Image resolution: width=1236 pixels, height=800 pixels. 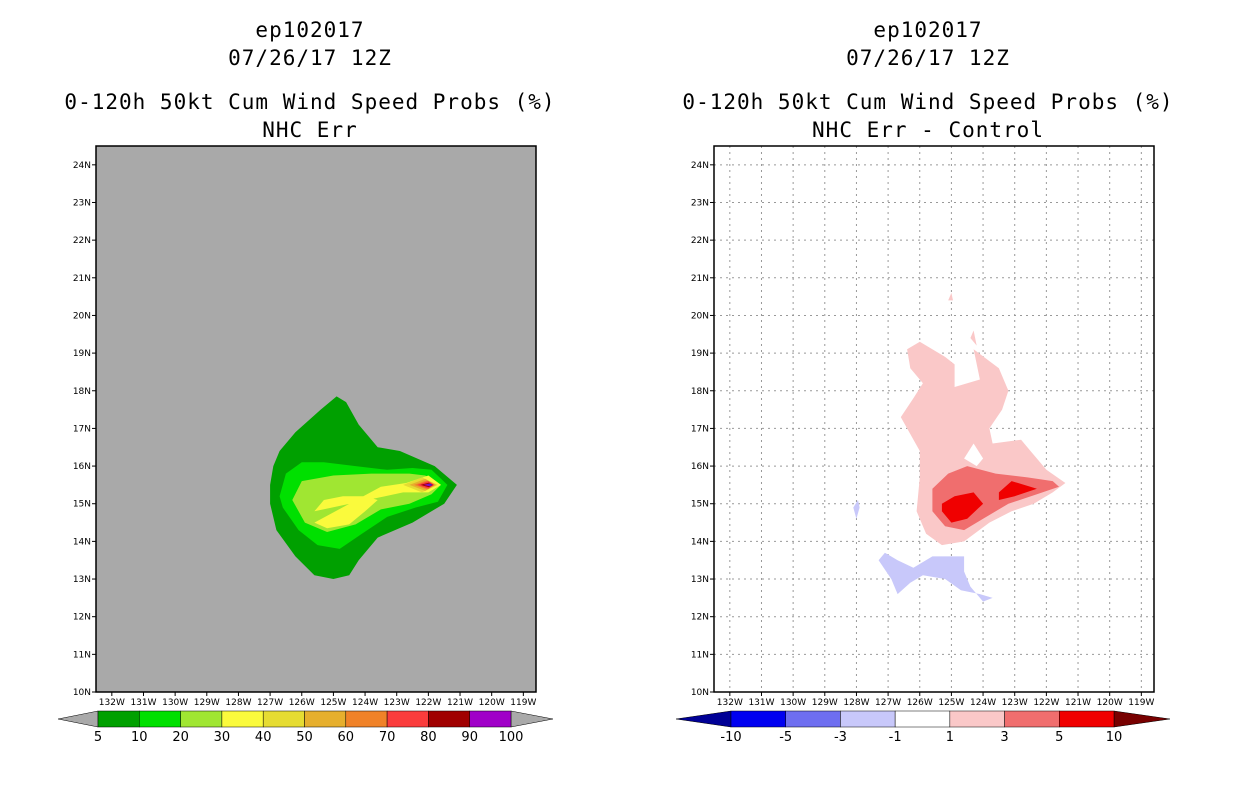 I want to click on right-title-line-1: ep102017, so click(x=928, y=30).